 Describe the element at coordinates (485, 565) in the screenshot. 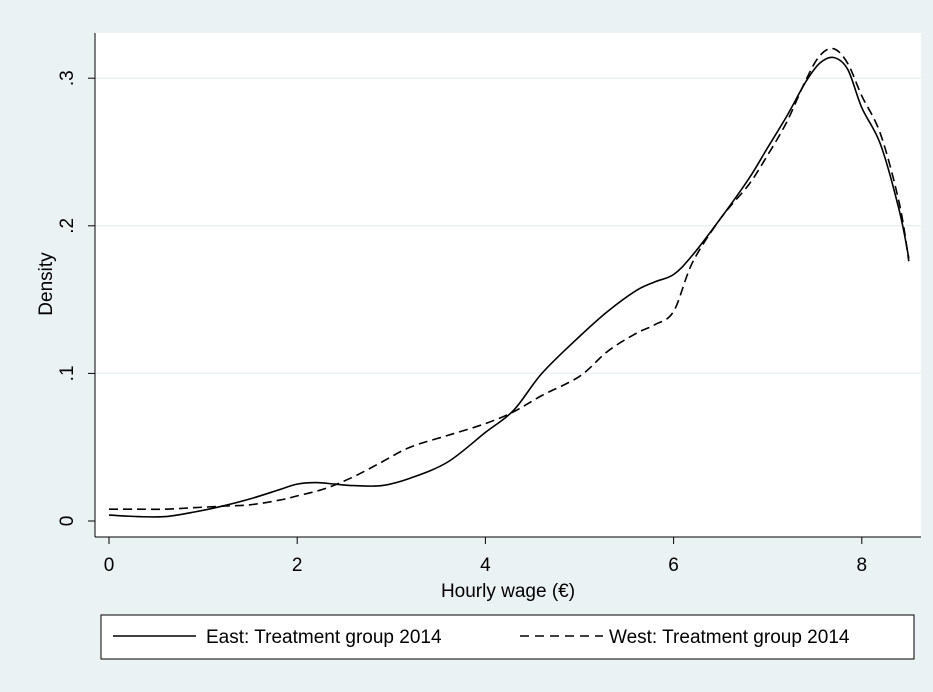

I see `x-tick-label-2: 4` at that location.